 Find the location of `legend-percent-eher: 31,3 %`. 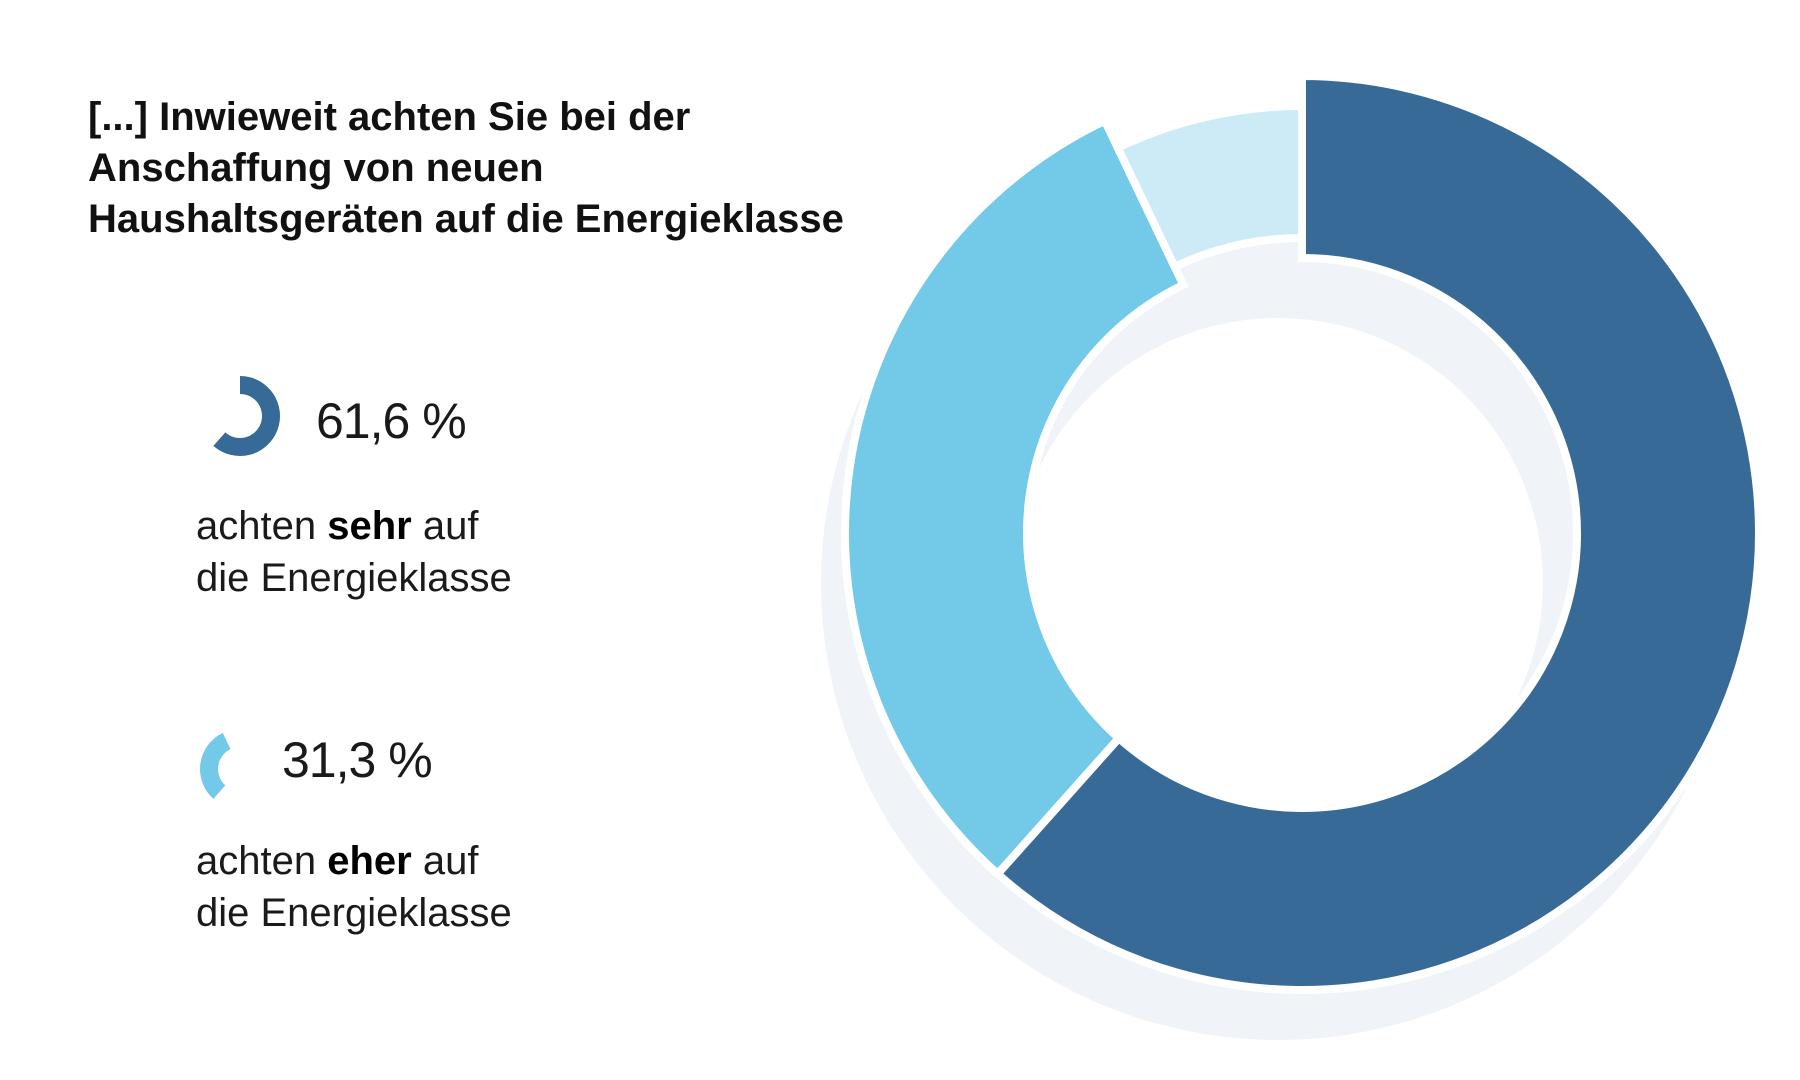

legend-percent-eher: 31,3 % is located at coordinates (357, 760).